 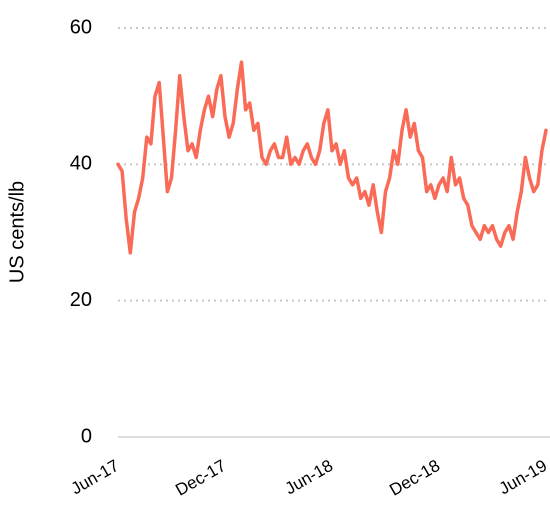 What do you see at coordinates (523, 477) in the screenshot?
I see `x-tick-label: Jun-19` at bounding box center [523, 477].